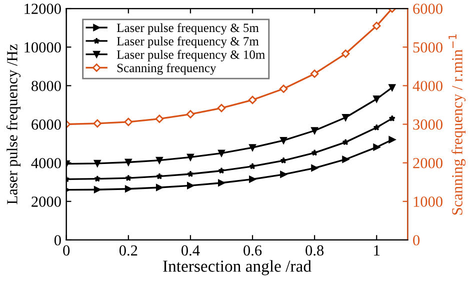 Image resolution: width=474 pixels, height=284 pixels. Describe the element at coordinates (457, 124) in the screenshot. I see `y2-axis-title: Scanning frequency / r.min$^{−1}$` at that location.